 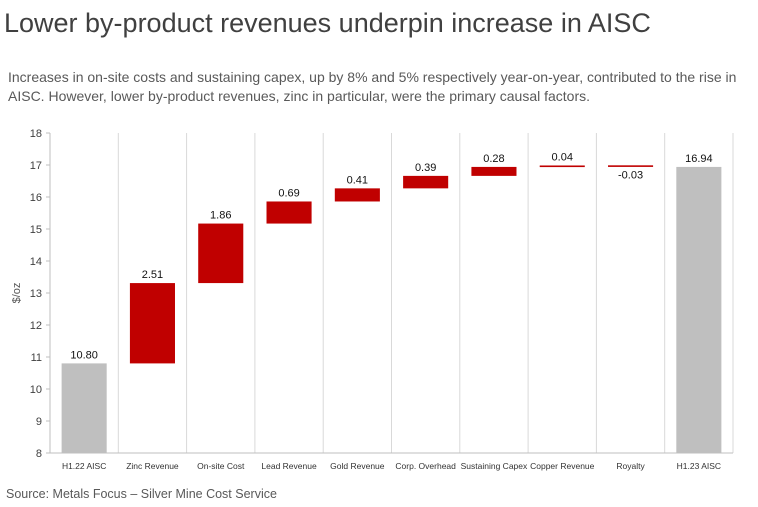 I want to click on y-tick-label: 8, so click(x=39, y=454).